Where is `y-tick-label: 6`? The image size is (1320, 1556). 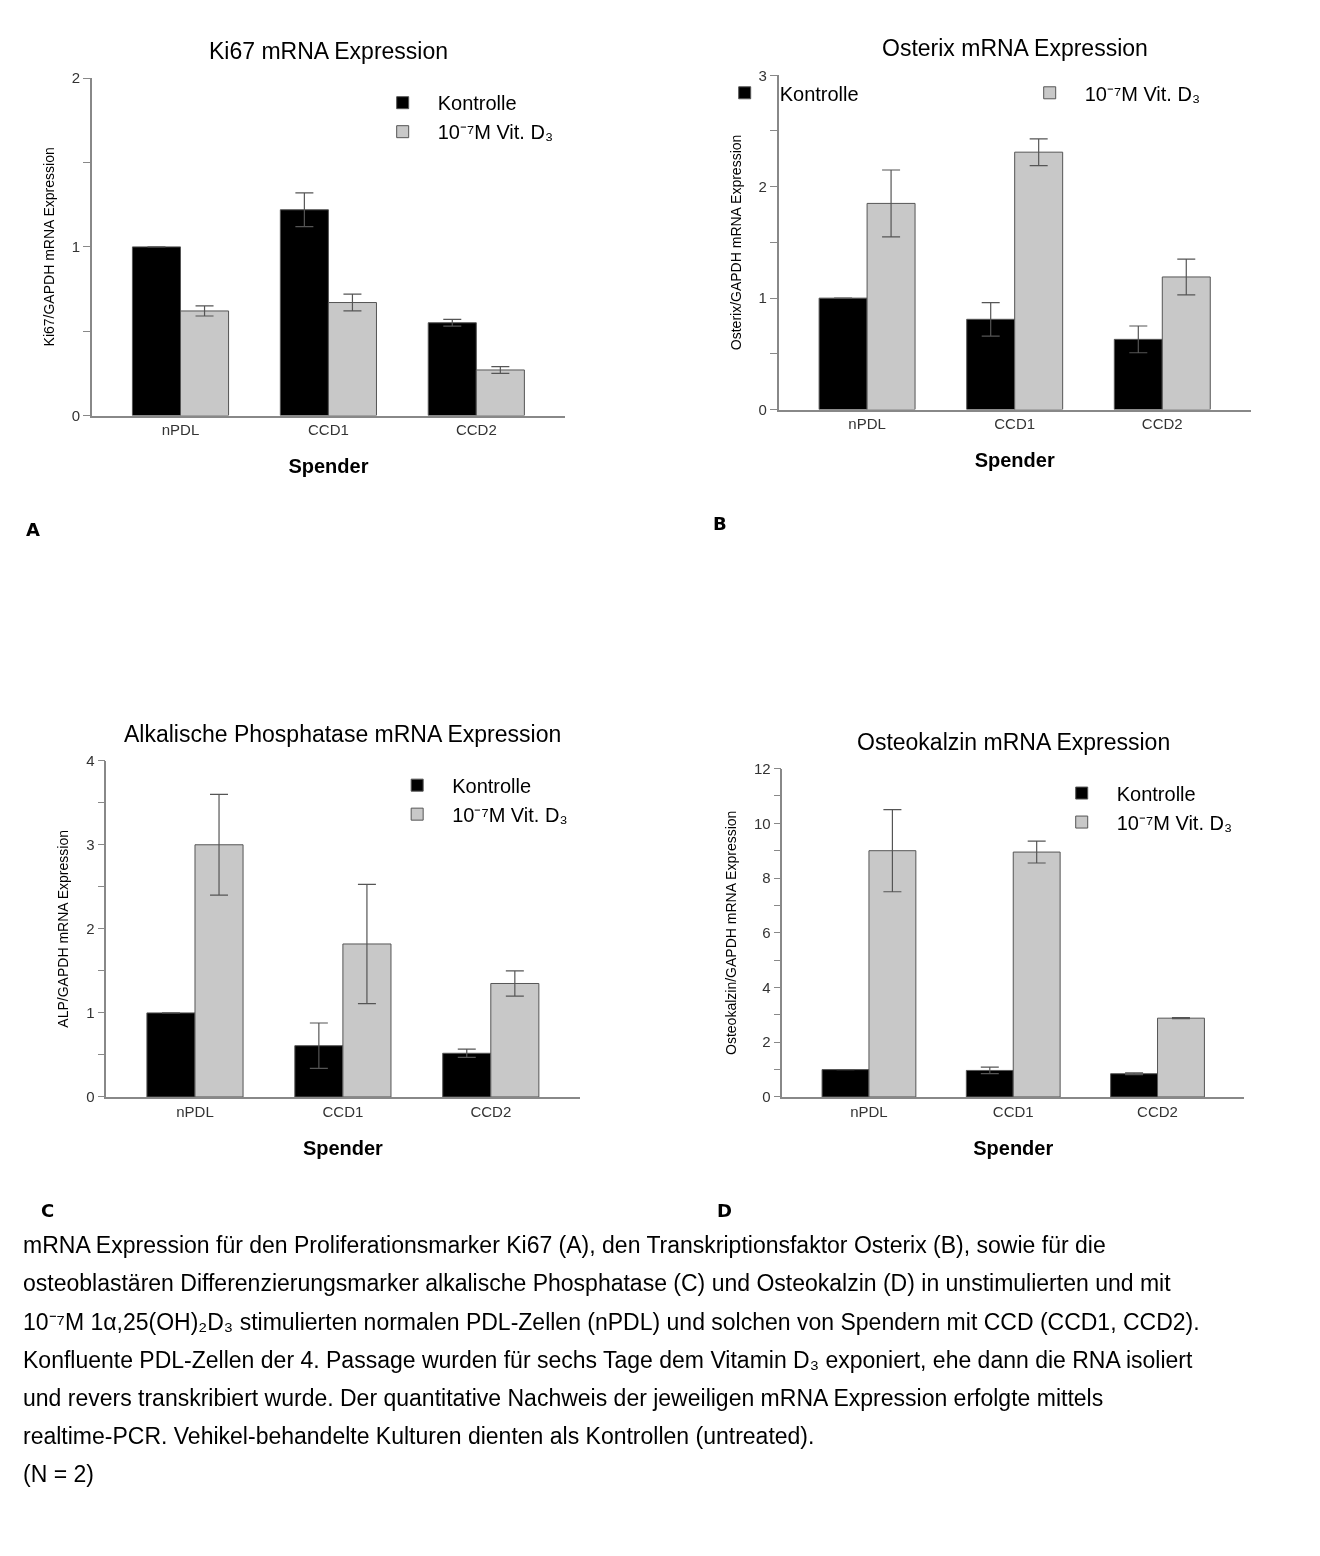
y-tick-label: 6 is located at coordinates (766, 933).